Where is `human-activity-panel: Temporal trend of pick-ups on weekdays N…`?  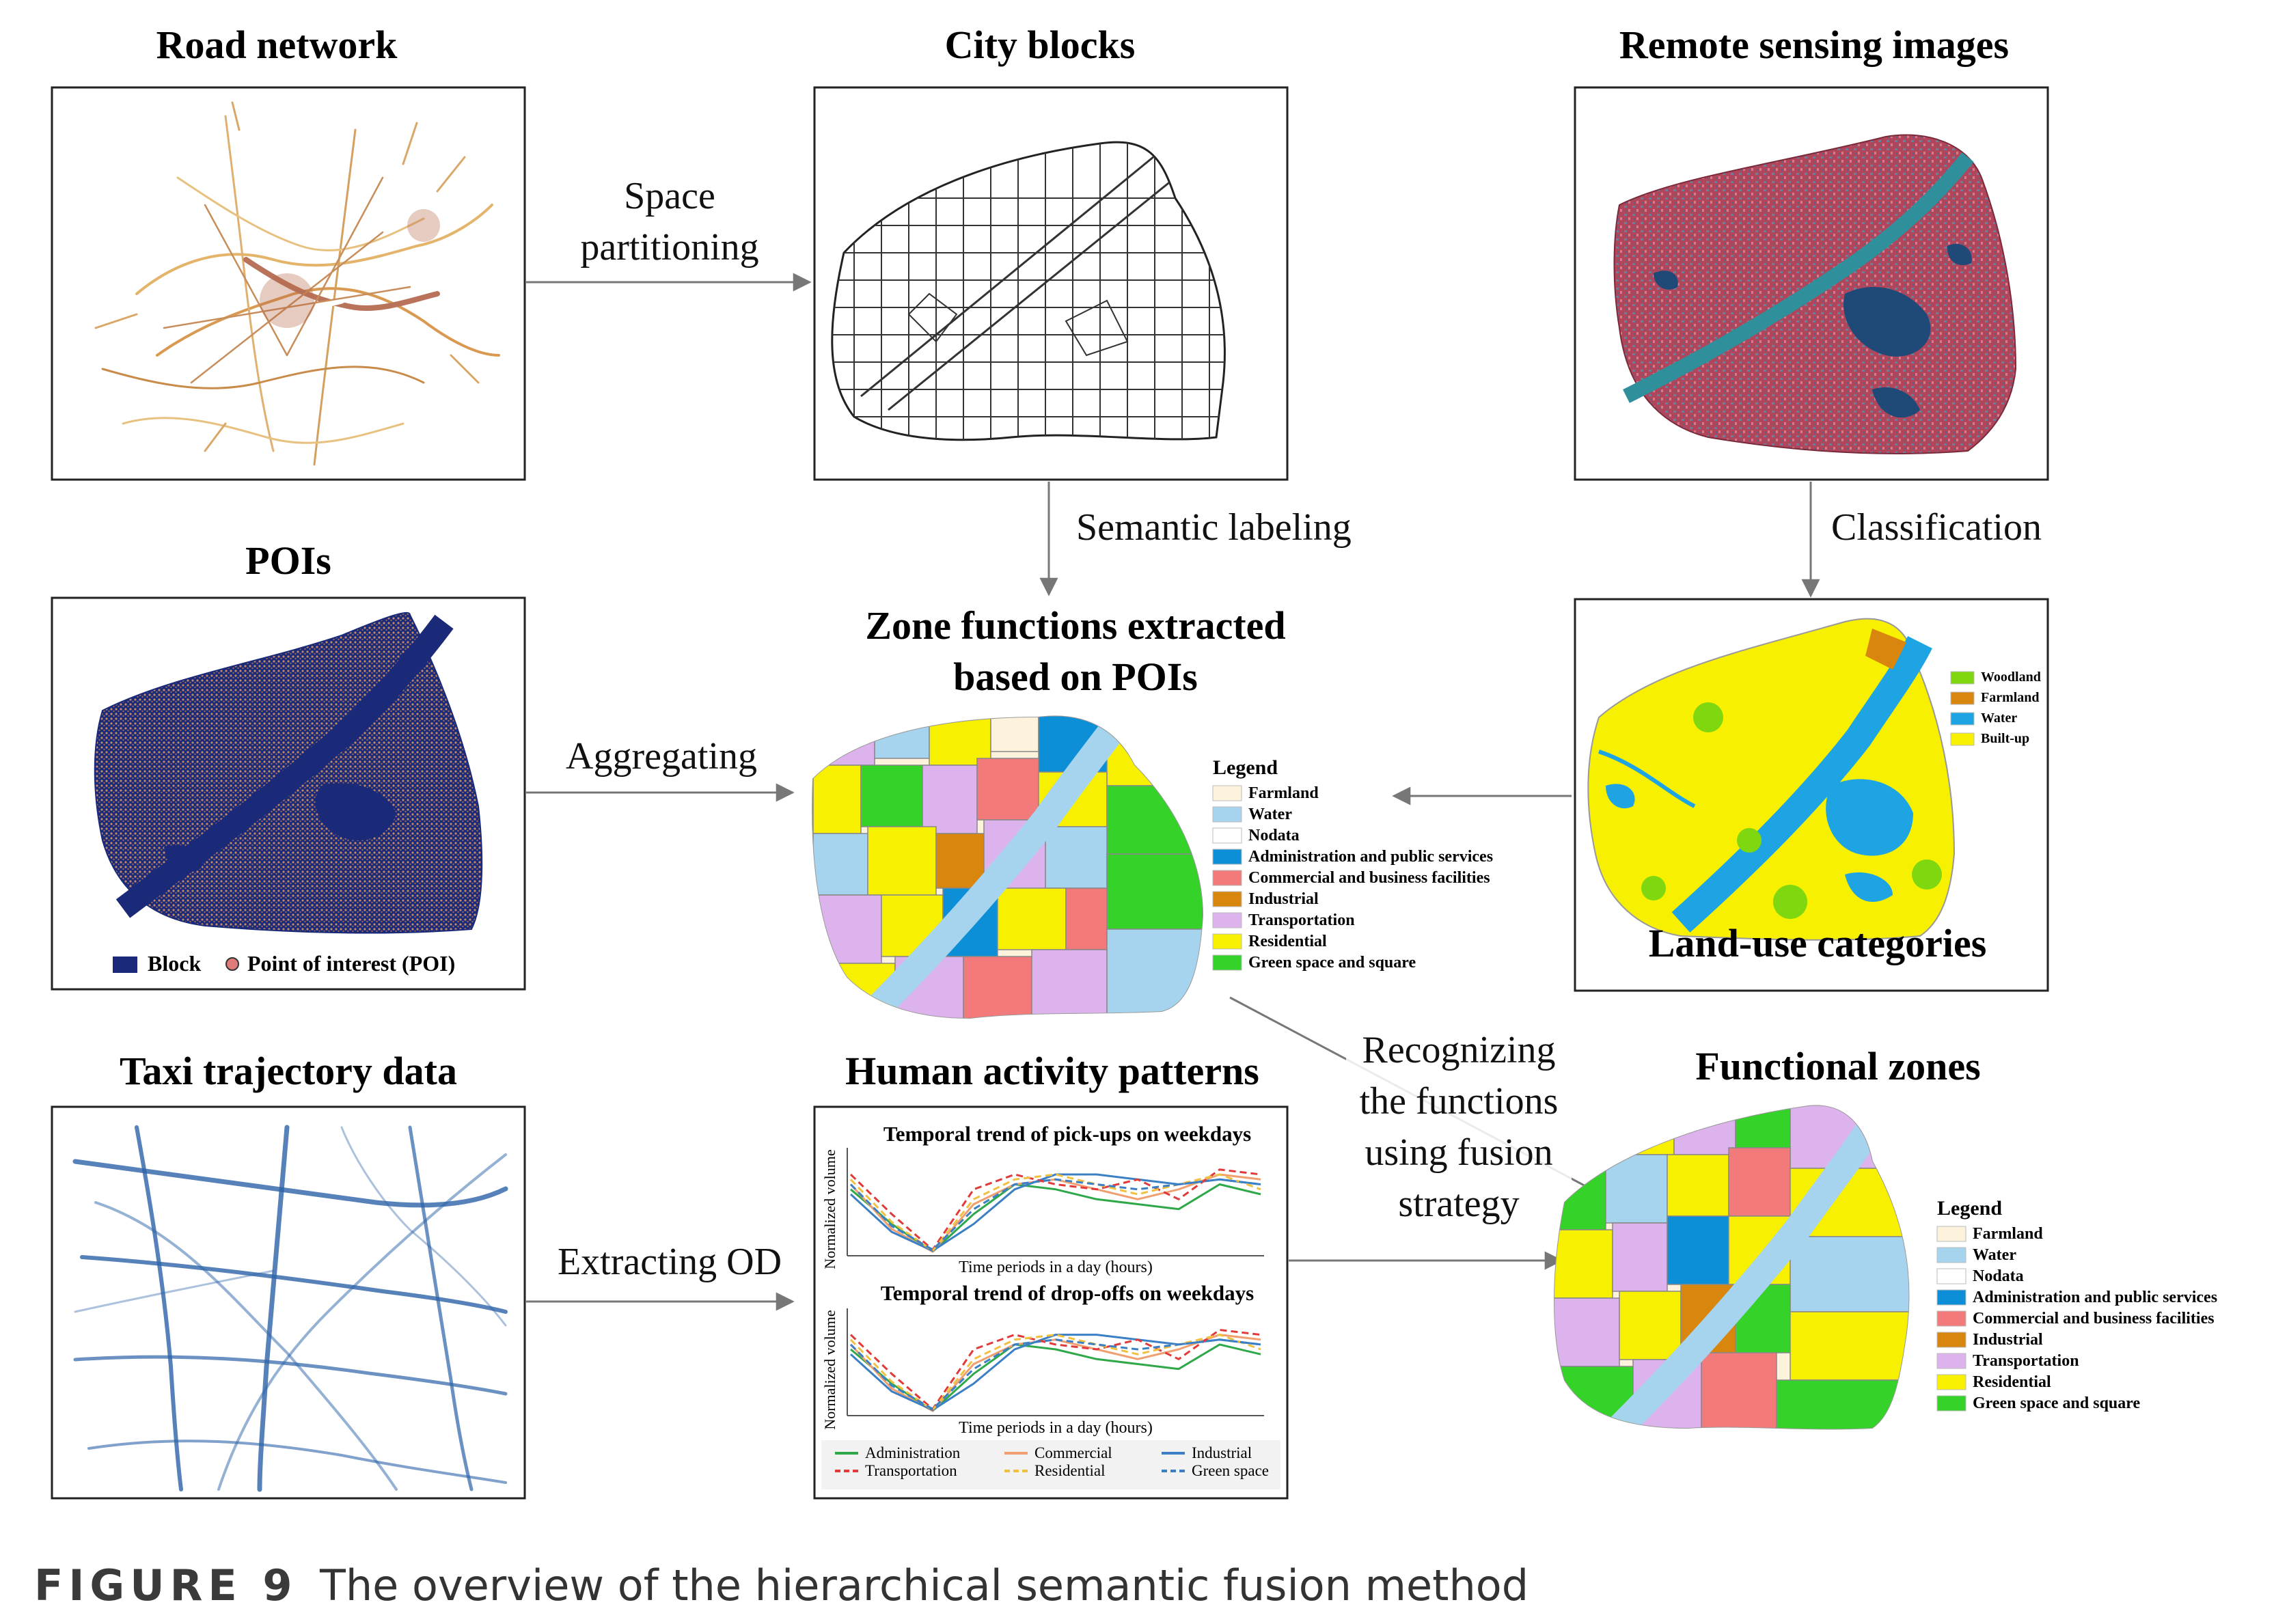
human-activity-panel: Temporal trend of pick-ups on weekdays N… is located at coordinates (1051, 1302).